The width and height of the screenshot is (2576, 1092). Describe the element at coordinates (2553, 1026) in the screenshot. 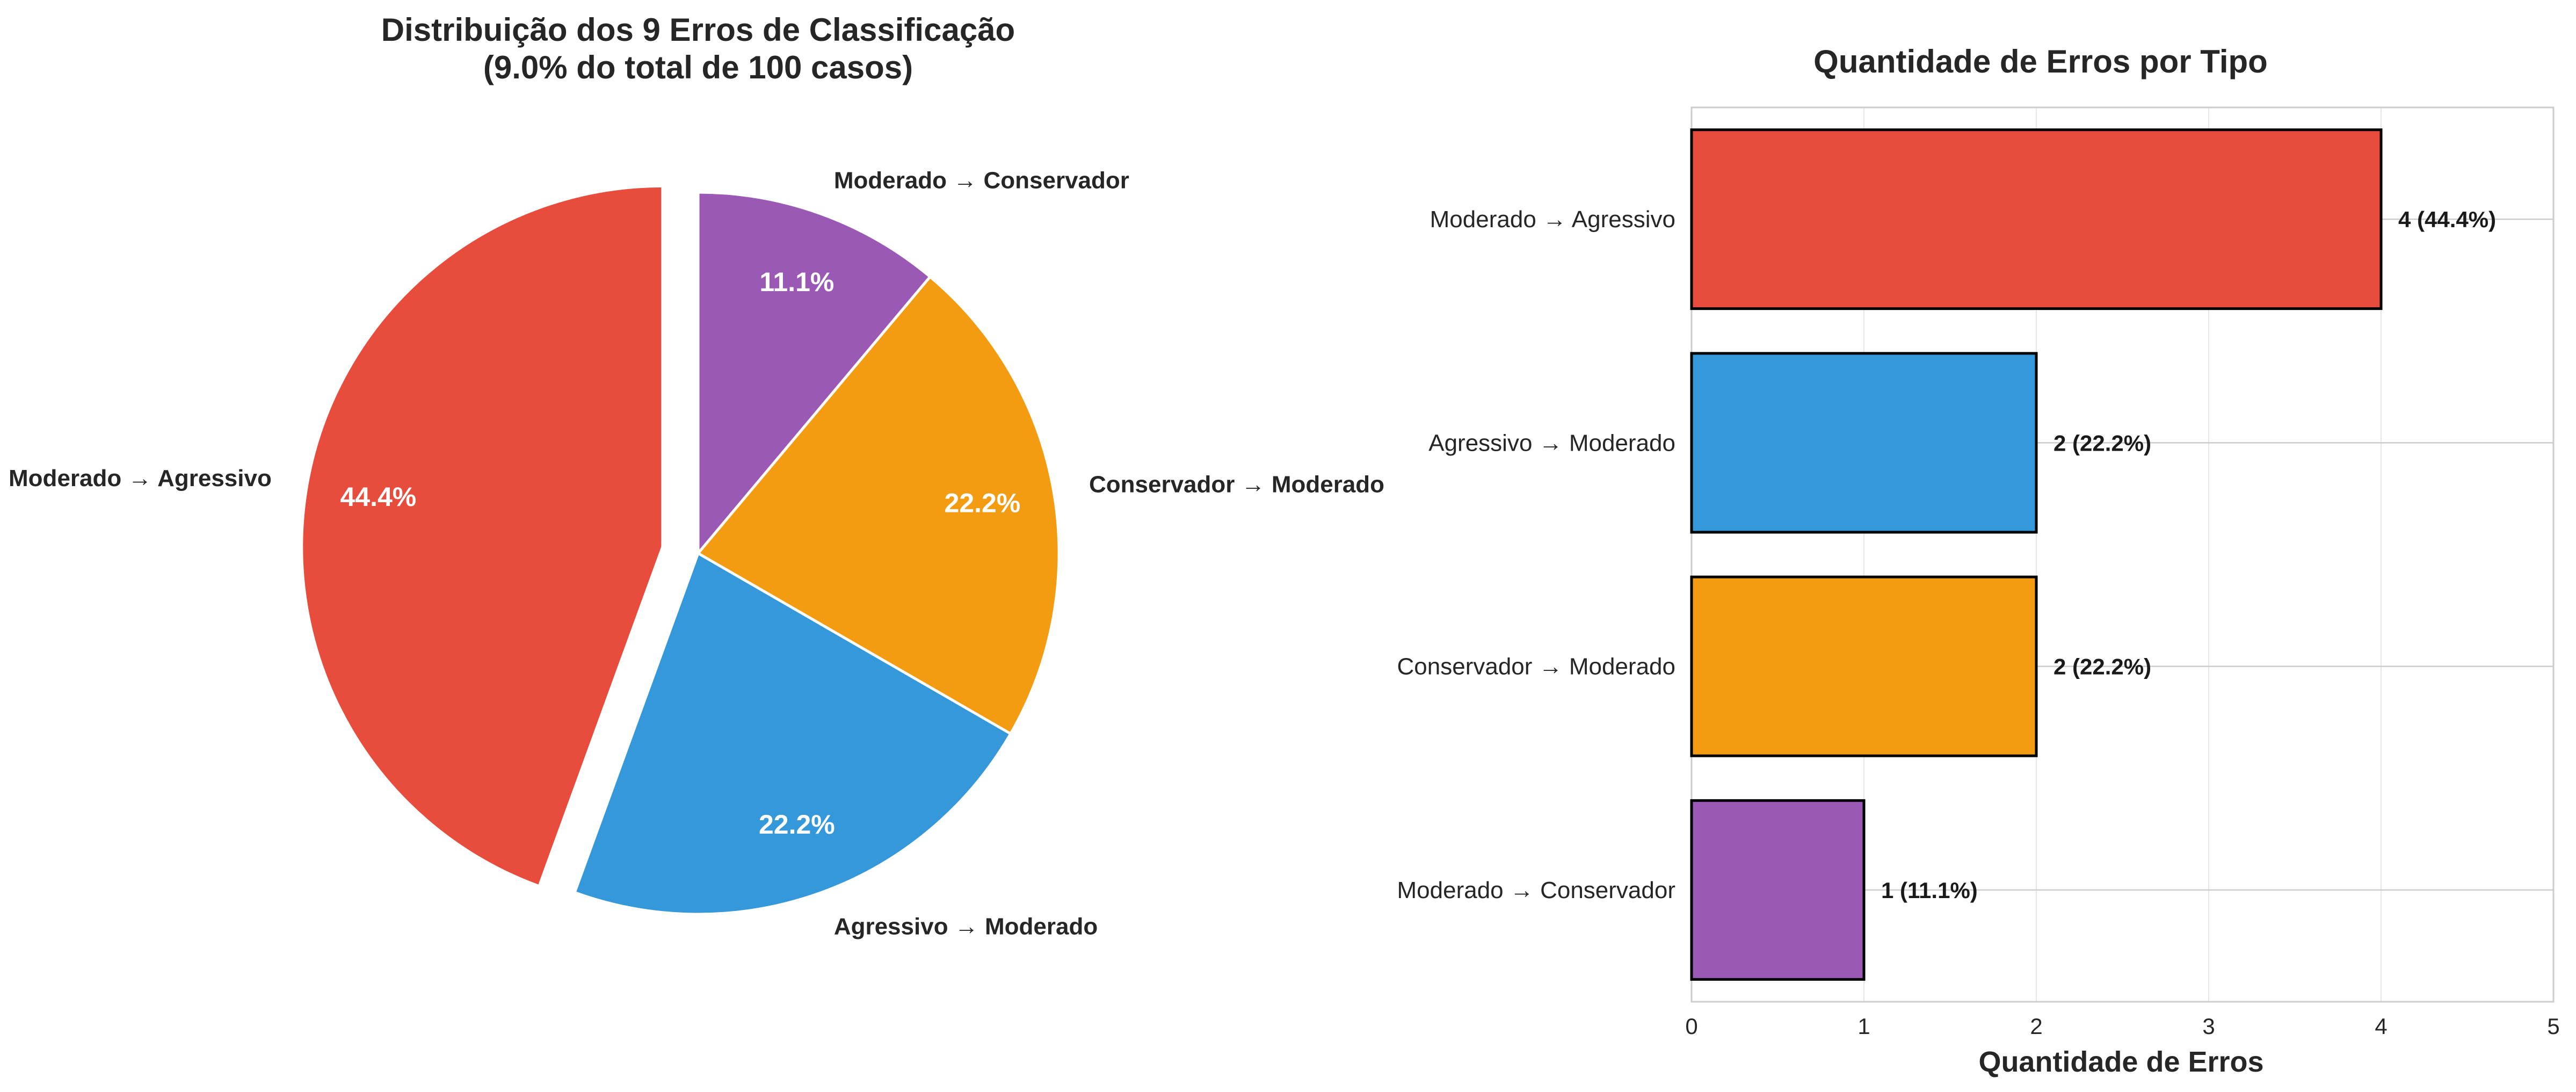

I see `x-tick-label: 5` at that location.